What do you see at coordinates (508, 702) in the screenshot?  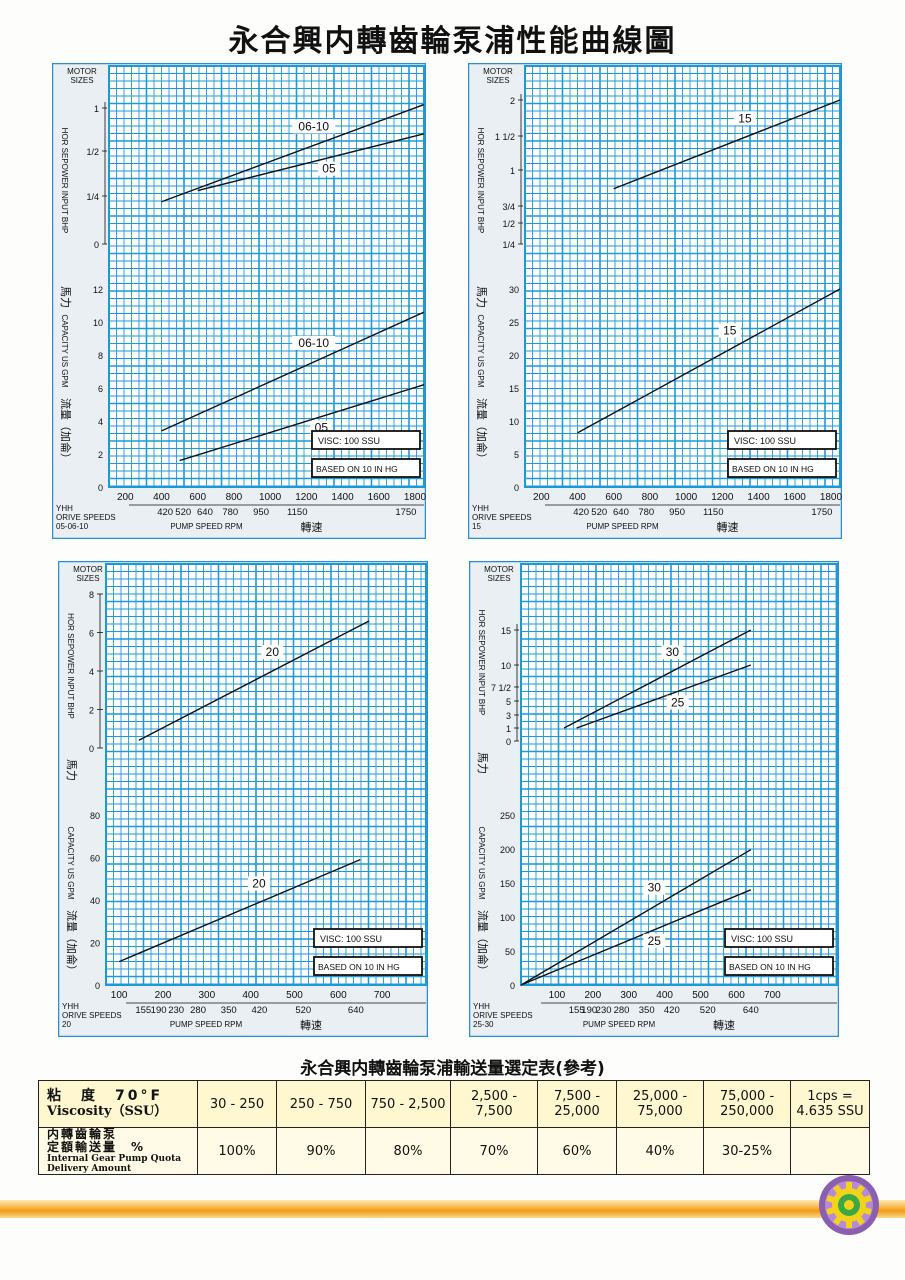 I see `hp-tick-label: 5` at bounding box center [508, 702].